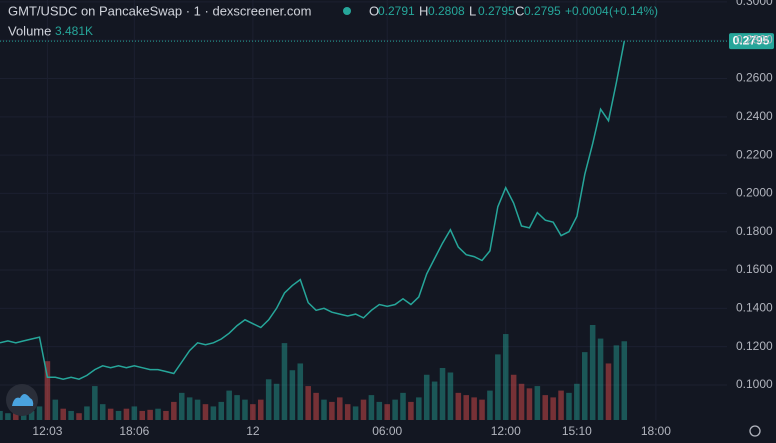 This screenshot has height=443, width=776. Describe the element at coordinates (754, 384) in the screenshot. I see `y-tick-label: 0.1000` at that location.